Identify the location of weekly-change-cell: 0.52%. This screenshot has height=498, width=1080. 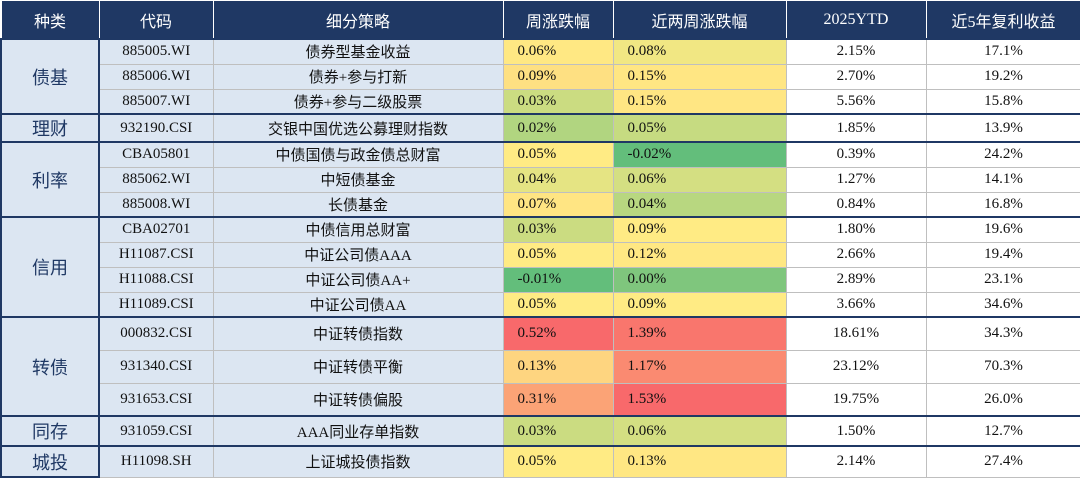
(558, 333).